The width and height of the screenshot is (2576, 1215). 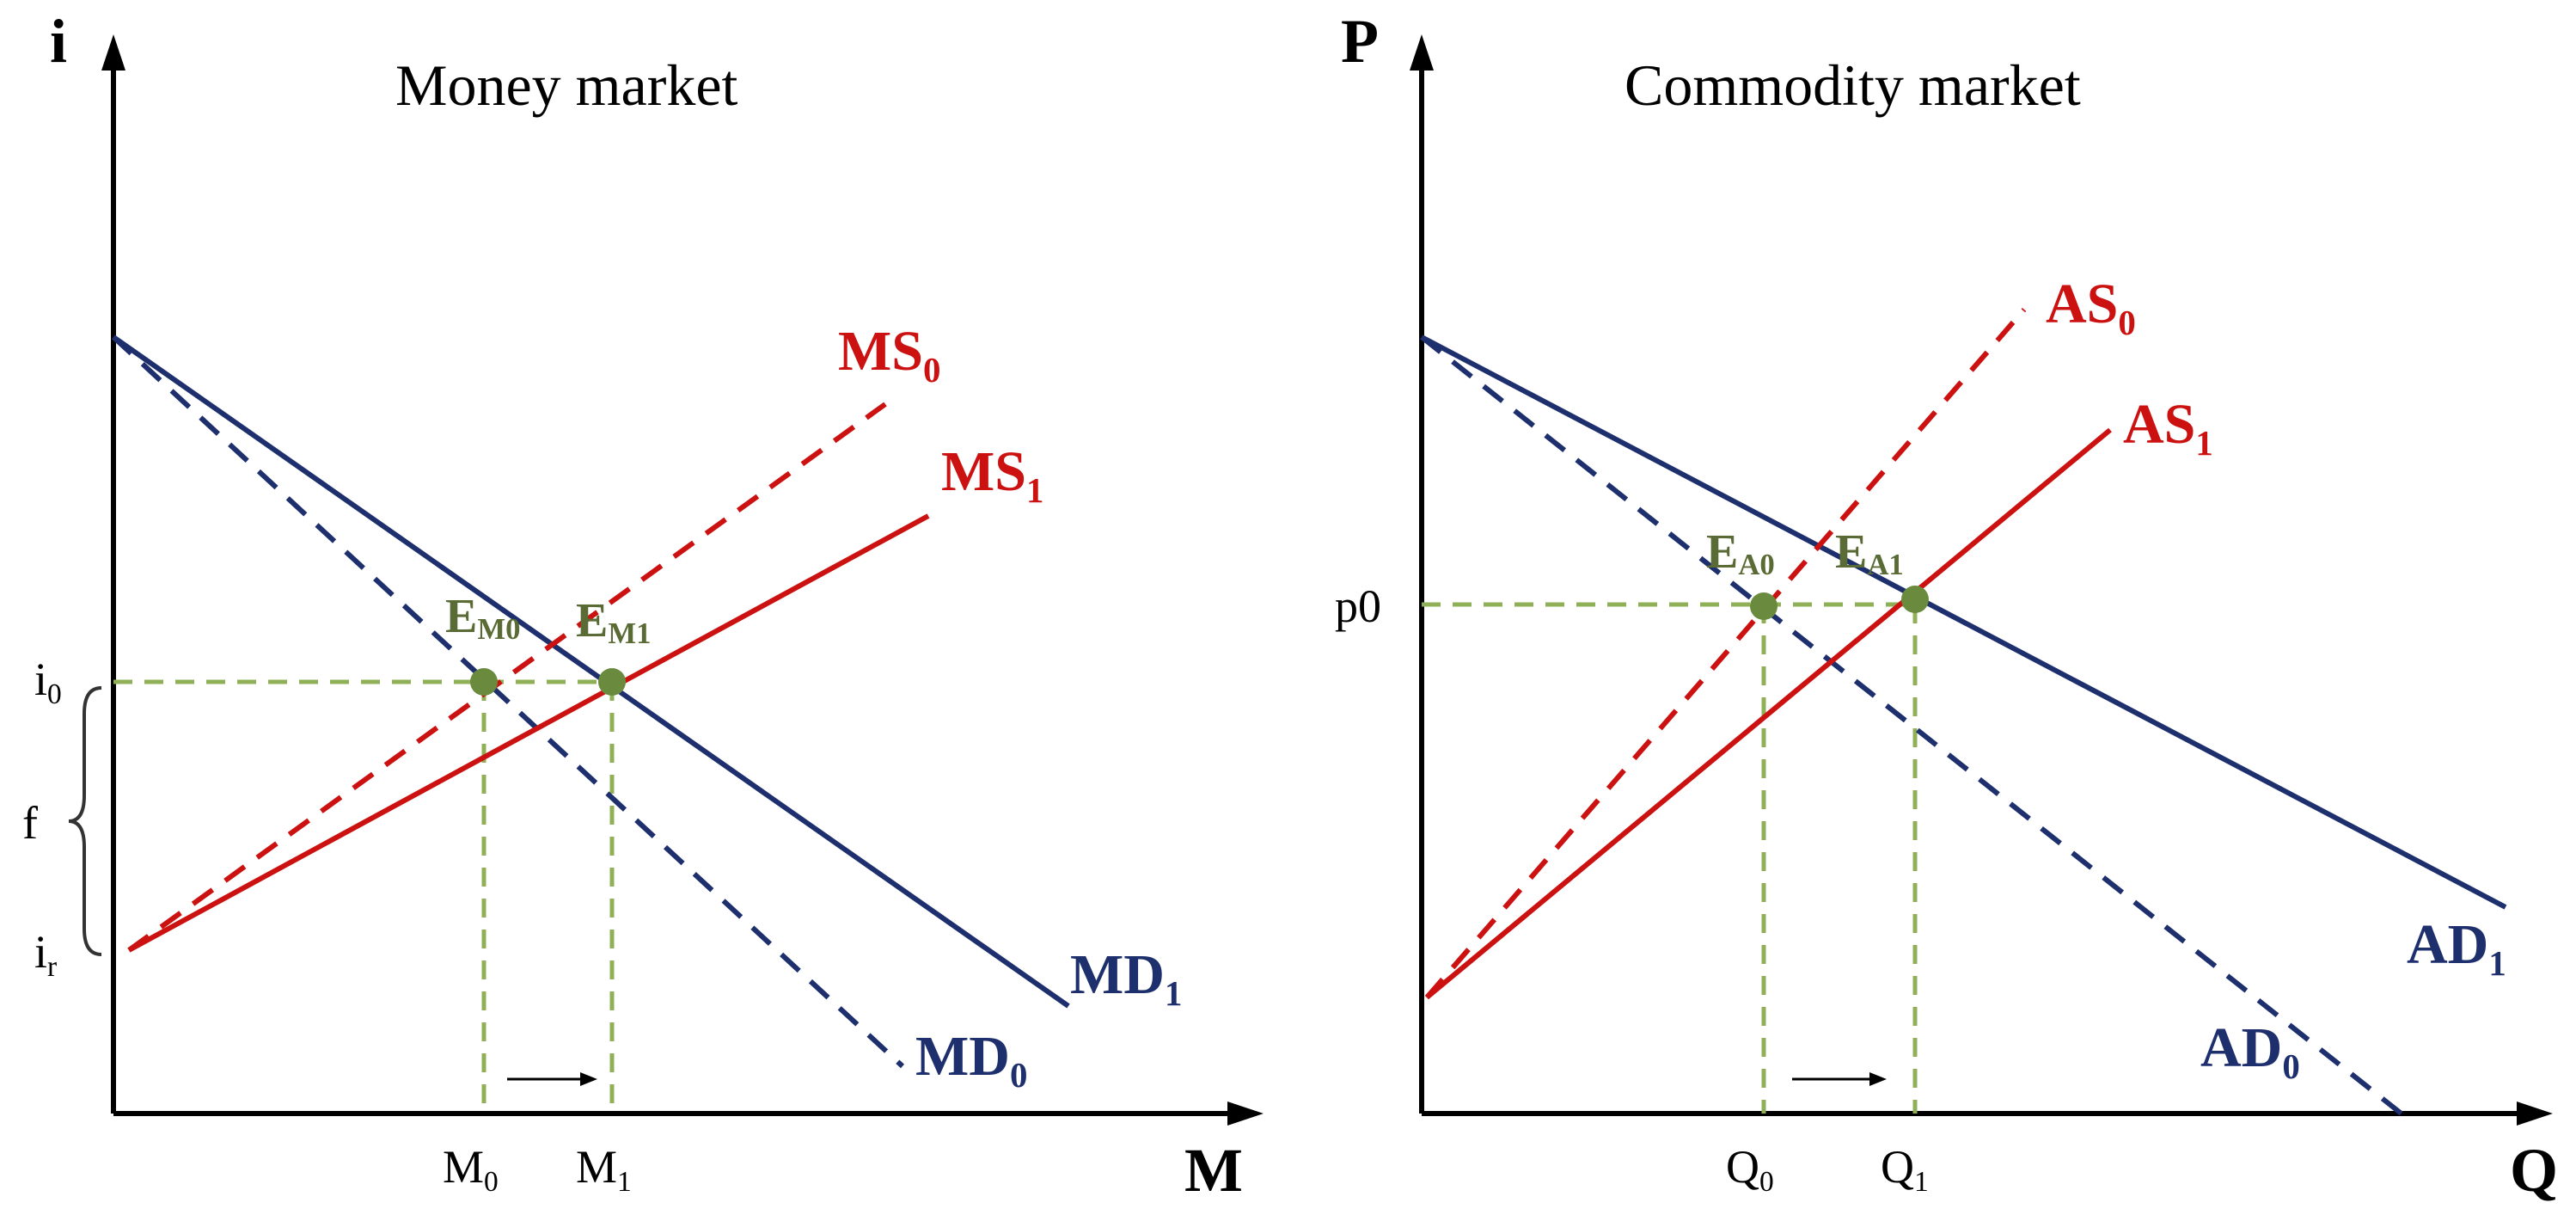 I want to click on money-tick-i0: i0, so click(x=48, y=682).